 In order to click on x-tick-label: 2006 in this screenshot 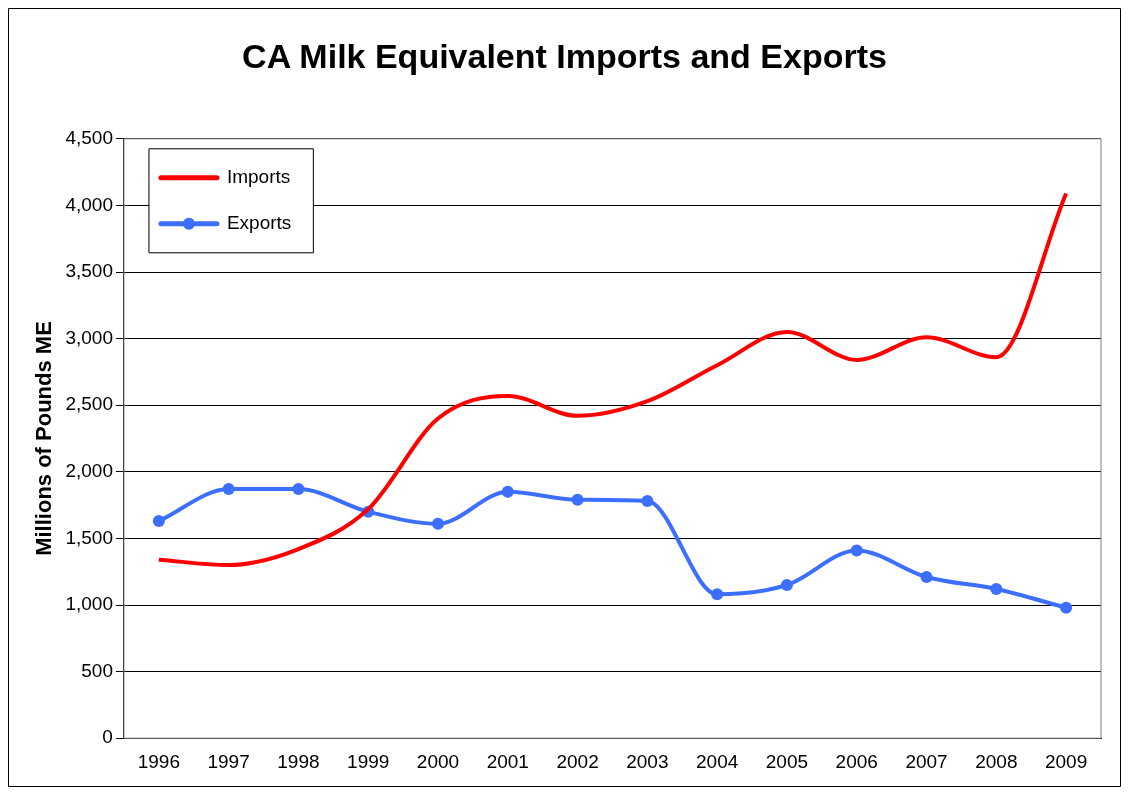, I will do `click(856, 761)`.